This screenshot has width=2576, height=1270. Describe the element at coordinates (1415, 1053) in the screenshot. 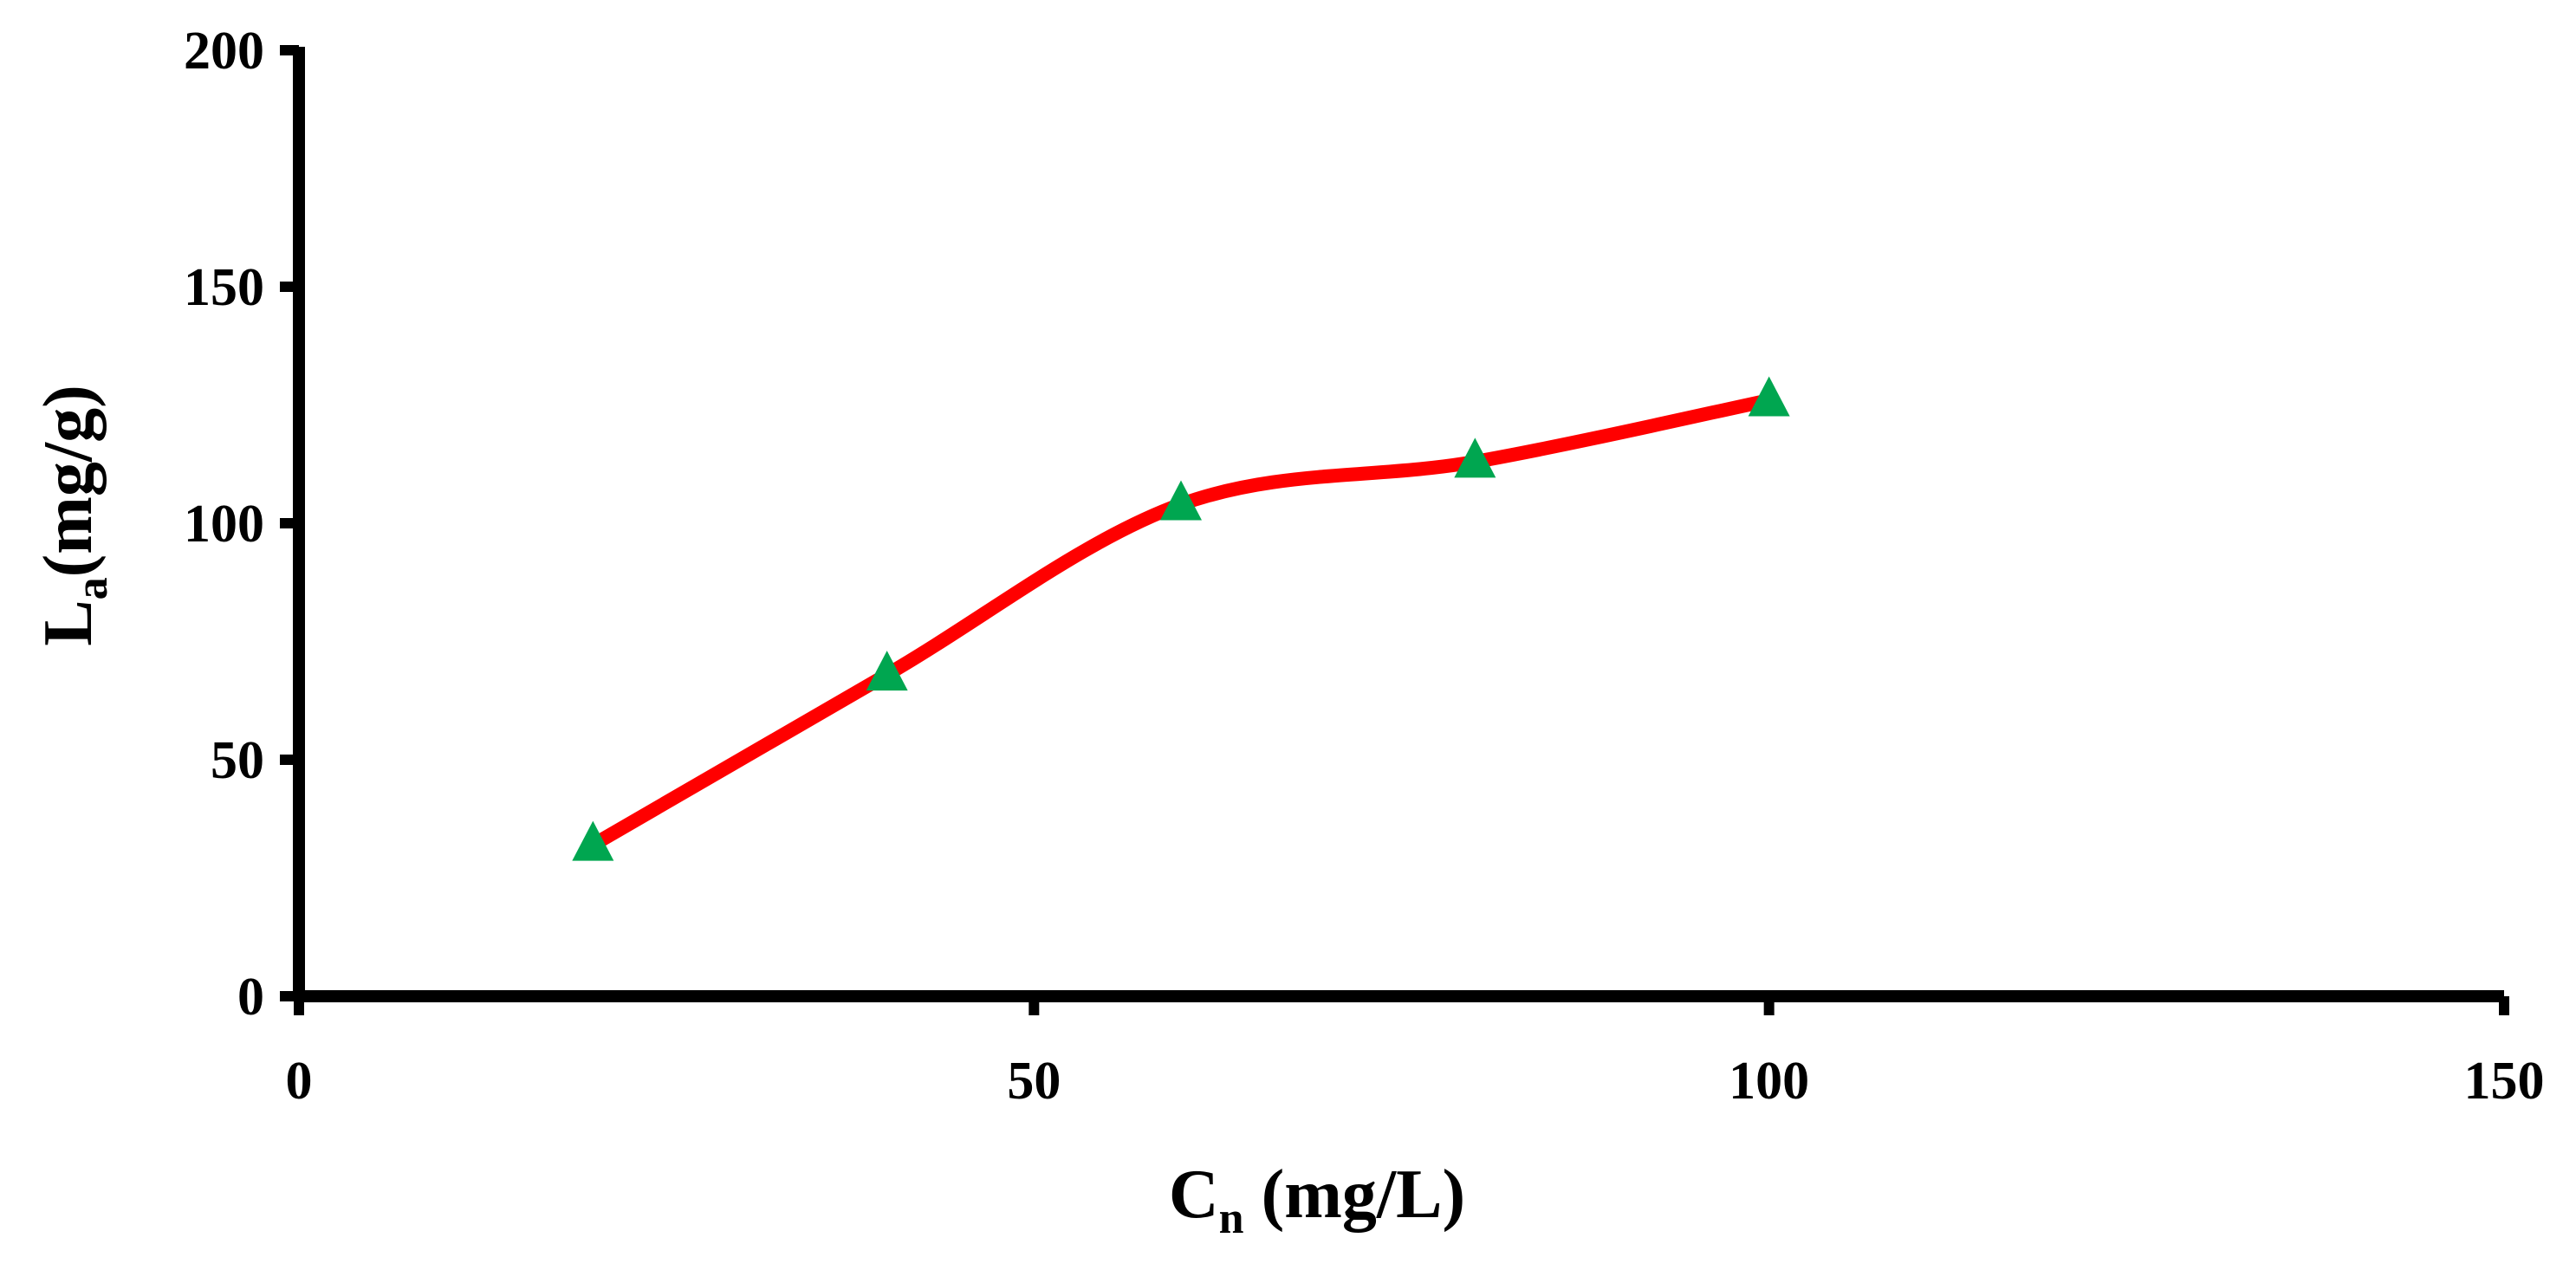

I see `x-axis-ticks: 0 50 100 150` at that location.